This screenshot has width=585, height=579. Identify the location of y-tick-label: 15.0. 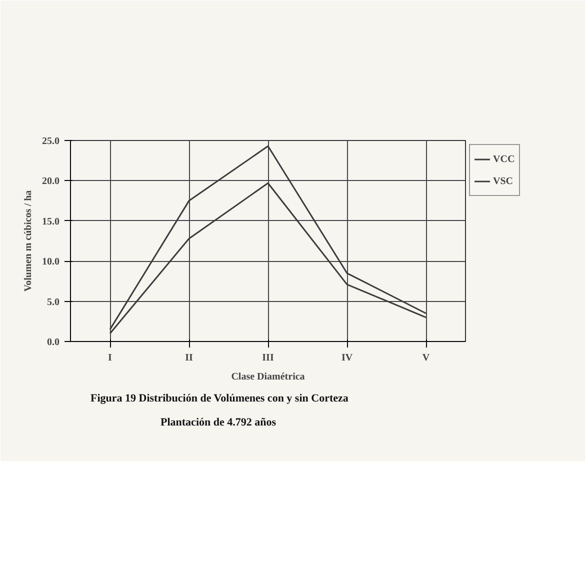
(51, 222).